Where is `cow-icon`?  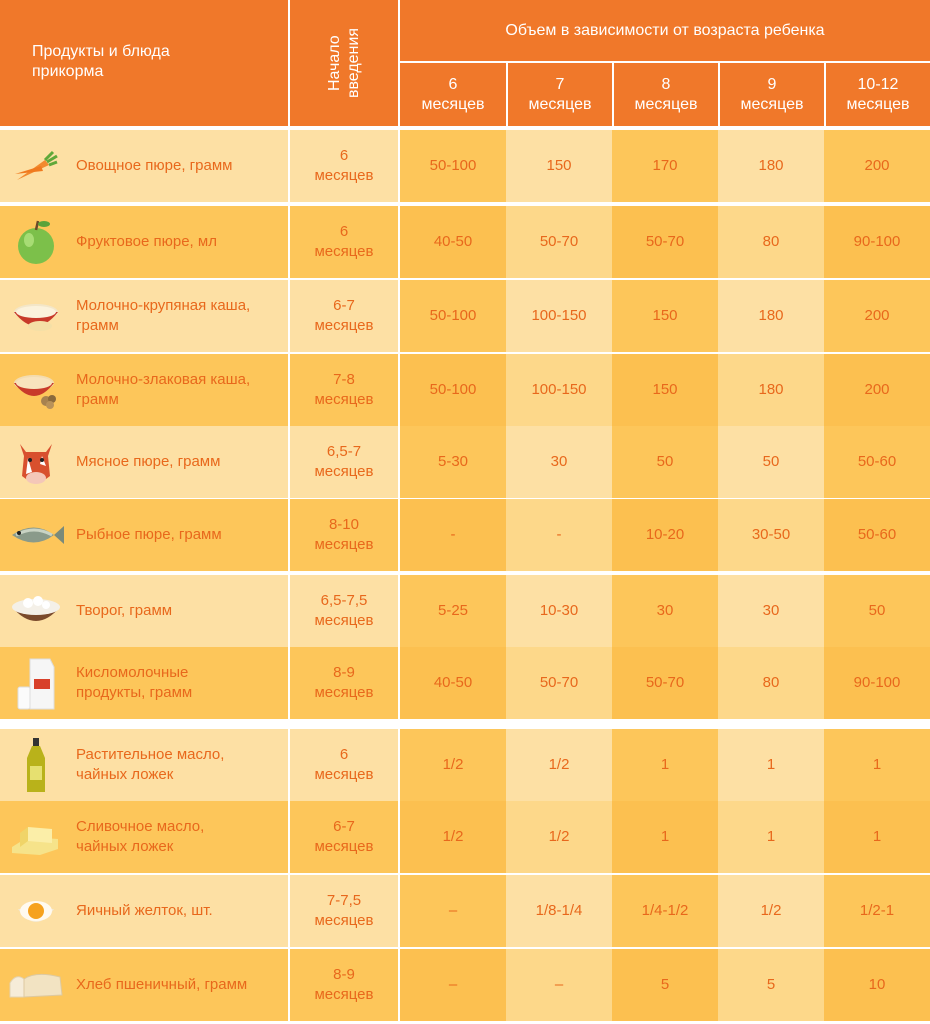 cow-icon is located at coordinates (36, 462).